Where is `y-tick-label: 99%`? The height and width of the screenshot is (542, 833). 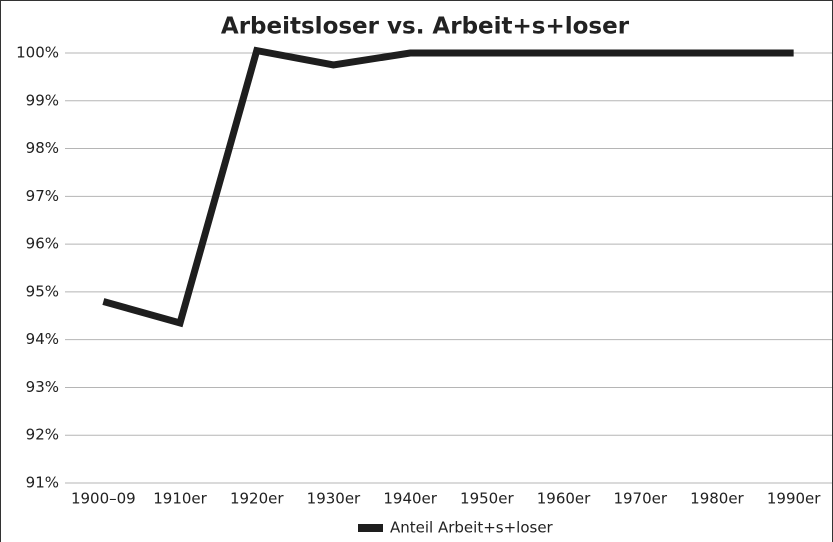 y-tick-label: 99% is located at coordinates (42, 100).